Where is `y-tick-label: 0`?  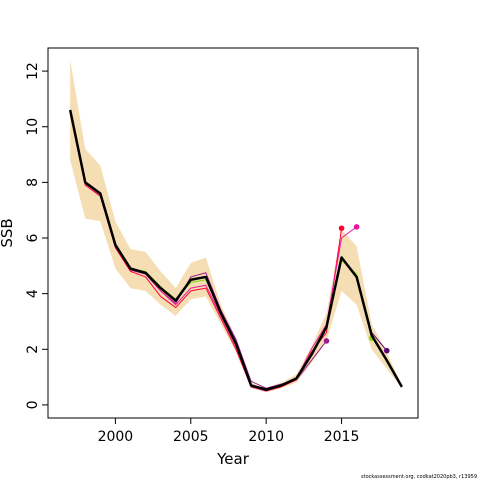 y-tick-label: 0 is located at coordinates (33, 404).